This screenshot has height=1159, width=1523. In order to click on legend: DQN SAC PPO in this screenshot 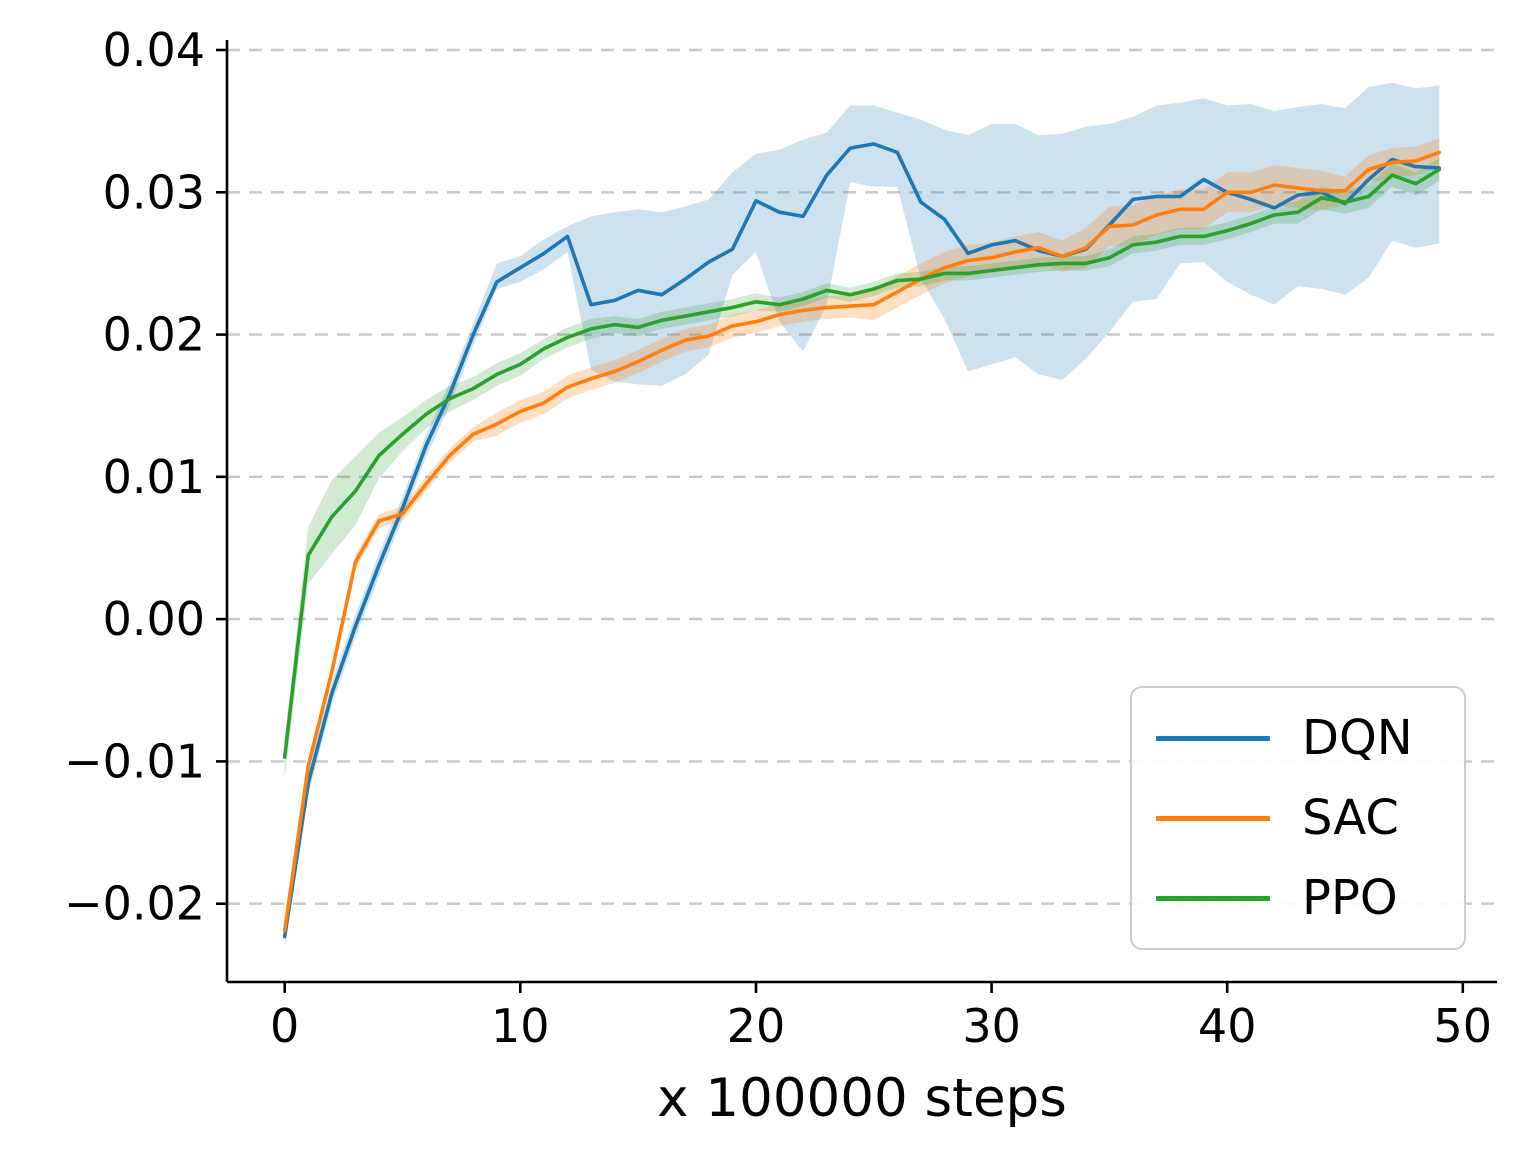, I will do `click(1298, 818)`.